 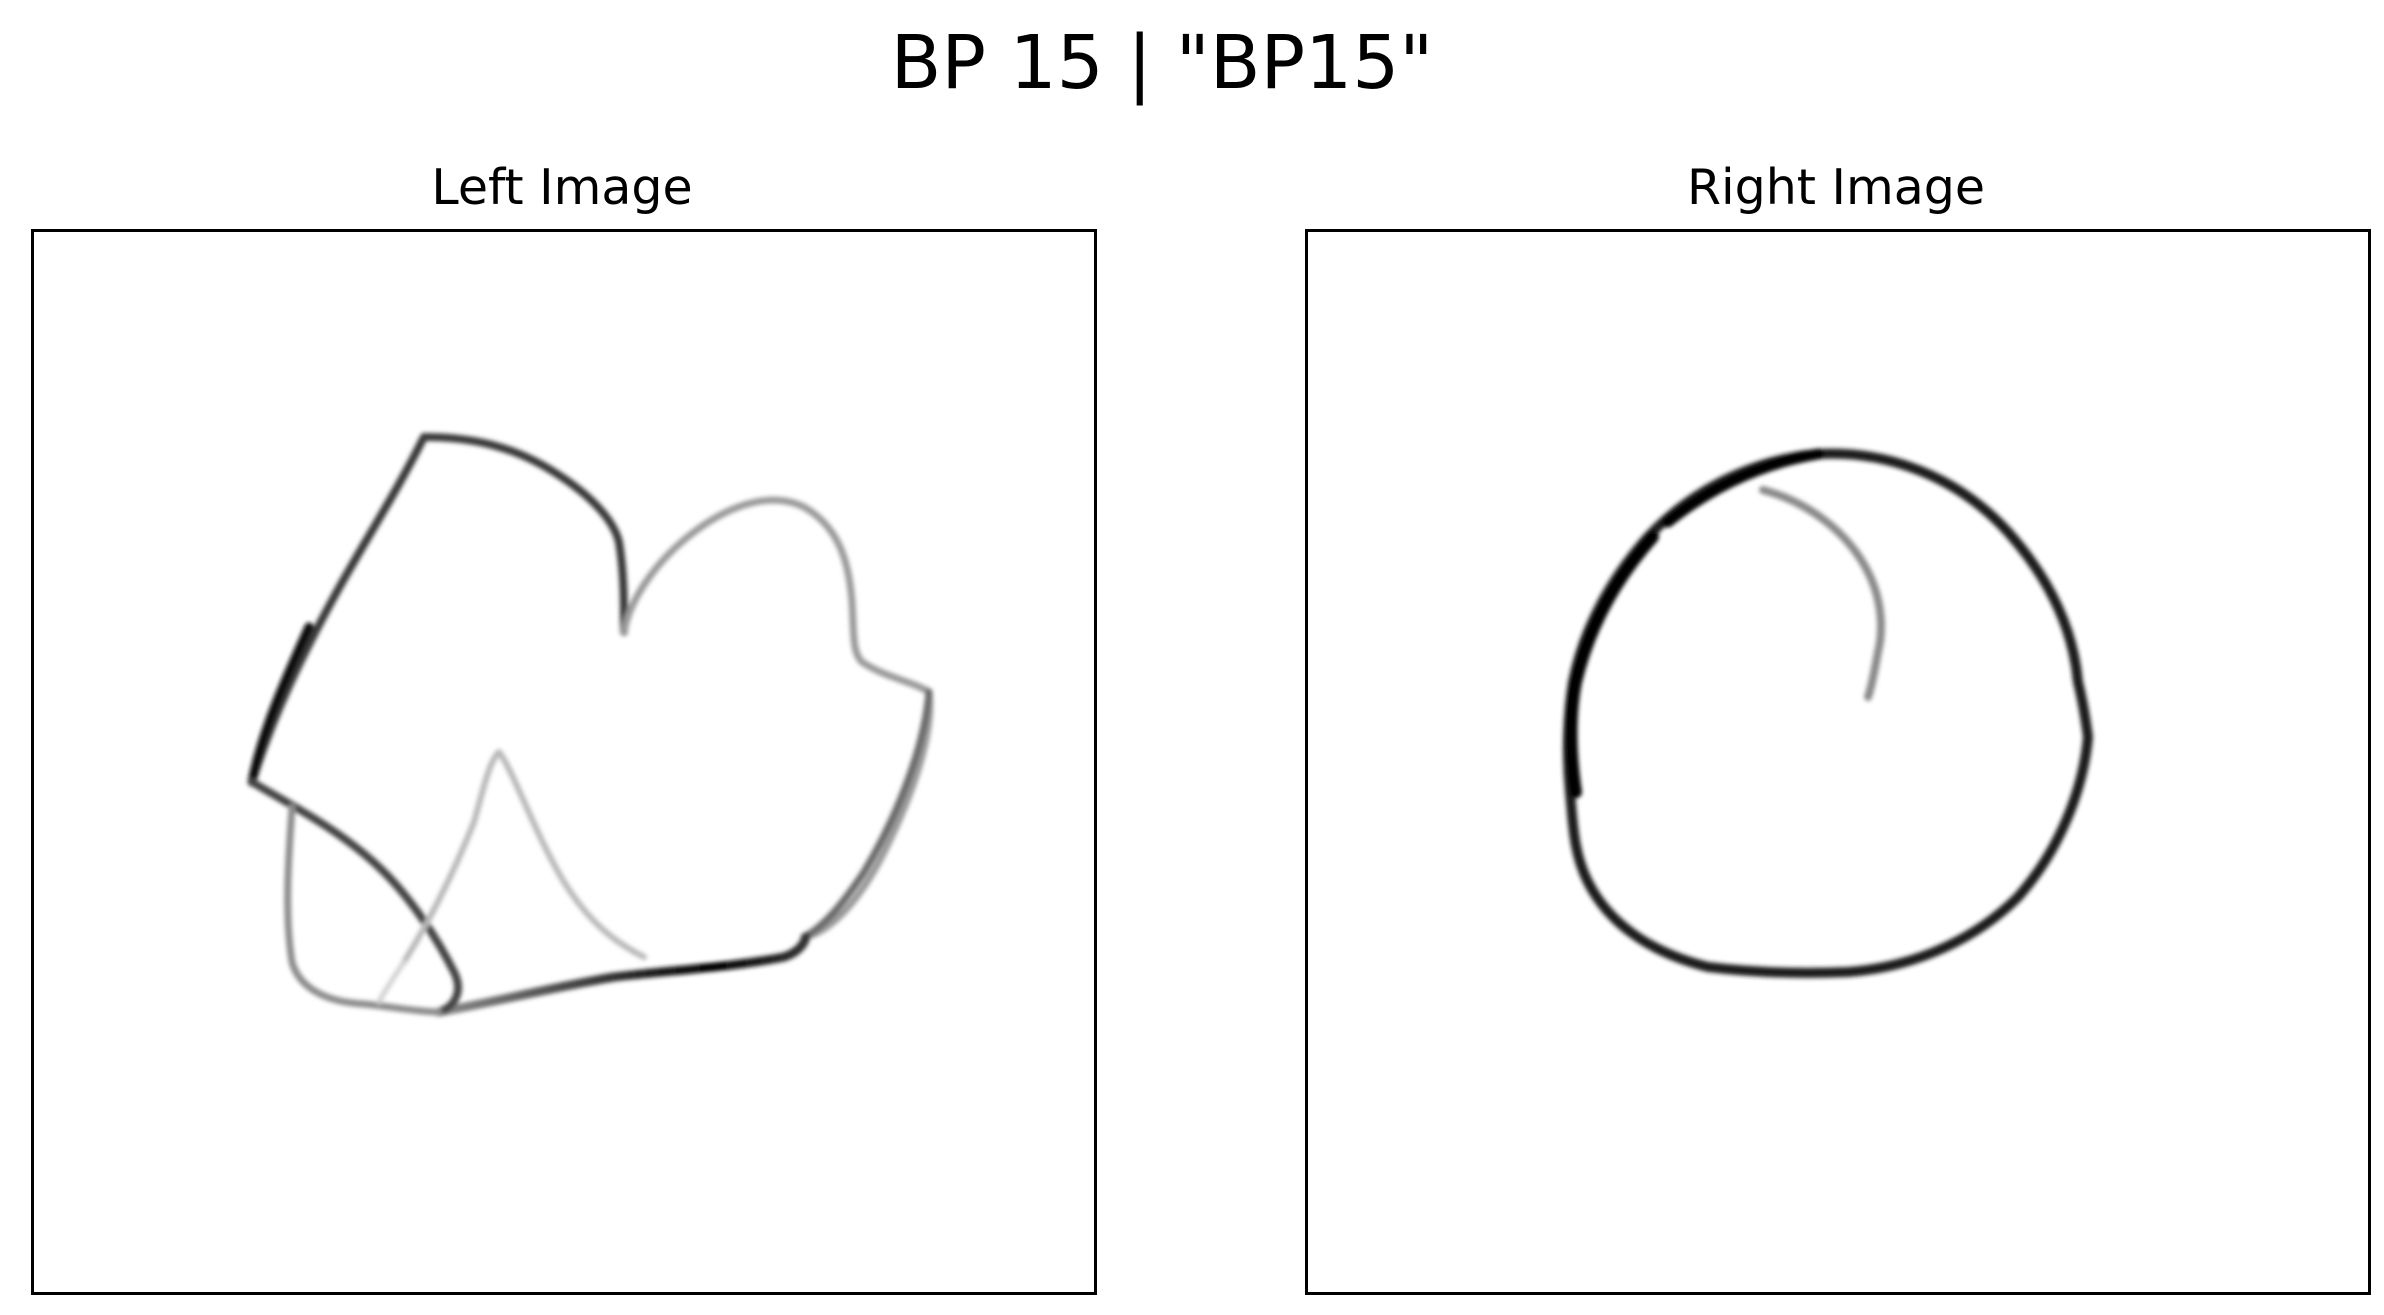 I want to click on left-lobe-stroke, so click(x=438, y=609).